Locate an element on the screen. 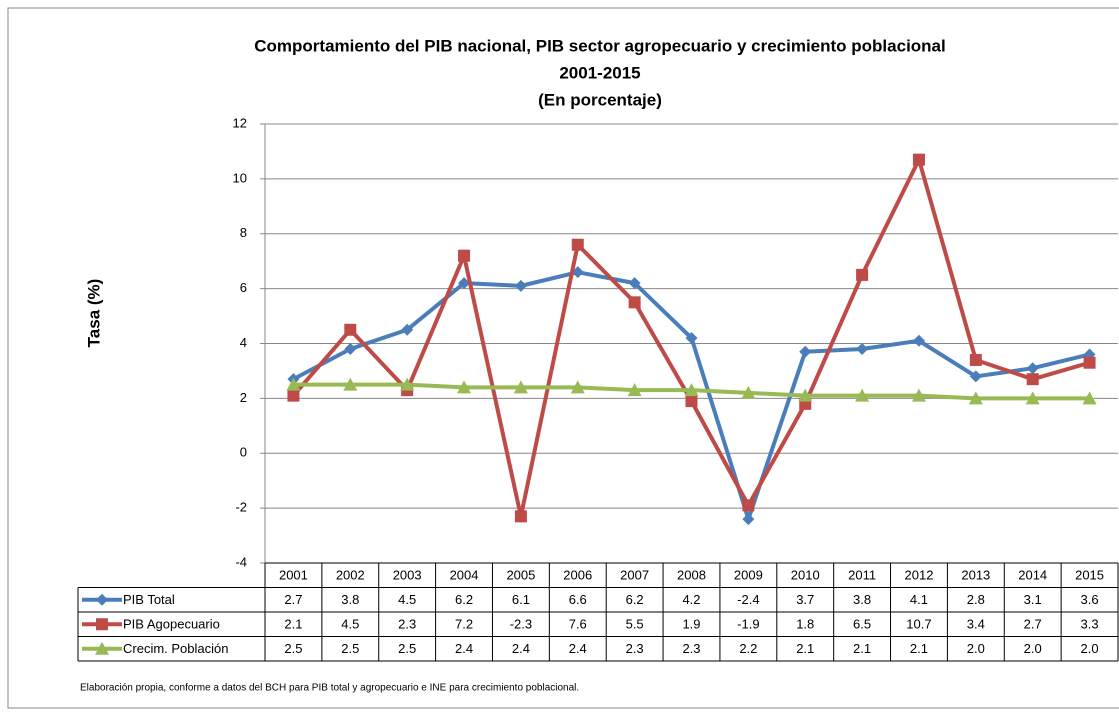  table-value: 6.1 is located at coordinates (521, 599).